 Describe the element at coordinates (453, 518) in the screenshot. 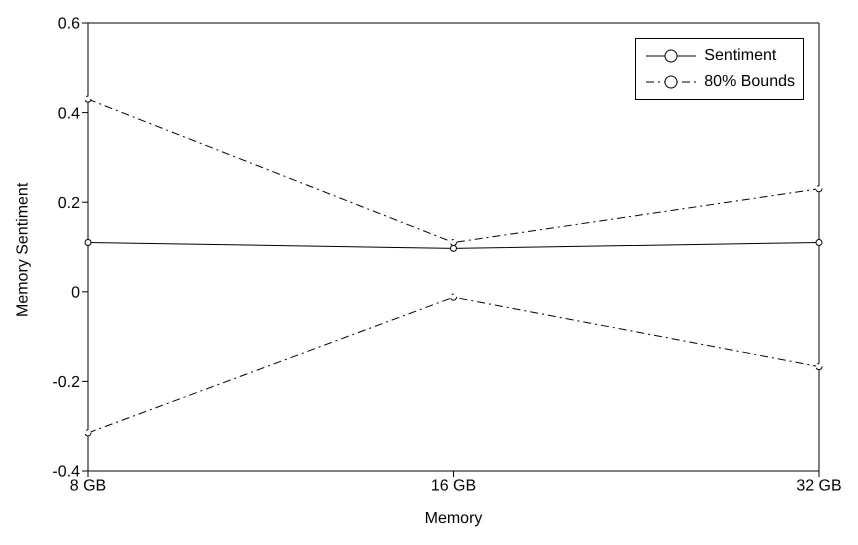

I see `x-axis-title: Memory` at that location.